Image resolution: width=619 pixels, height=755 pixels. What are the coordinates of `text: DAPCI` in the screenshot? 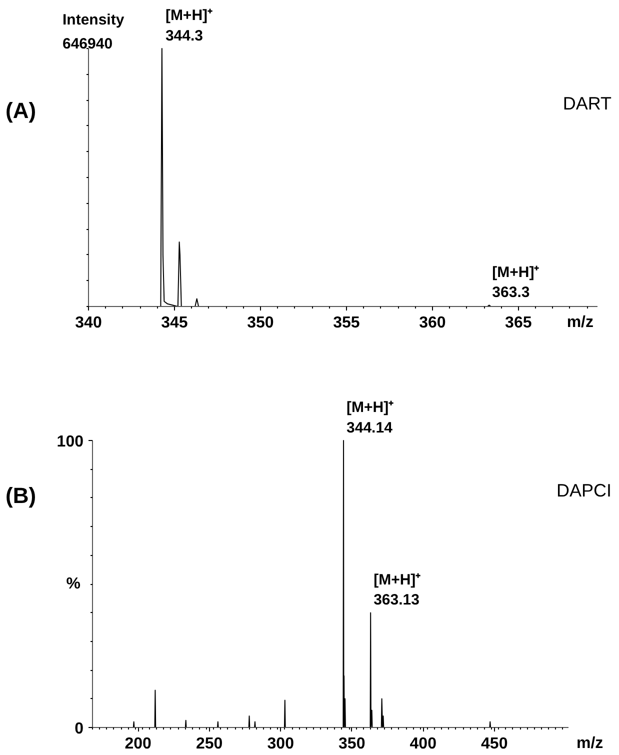 It's located at (584, 490).